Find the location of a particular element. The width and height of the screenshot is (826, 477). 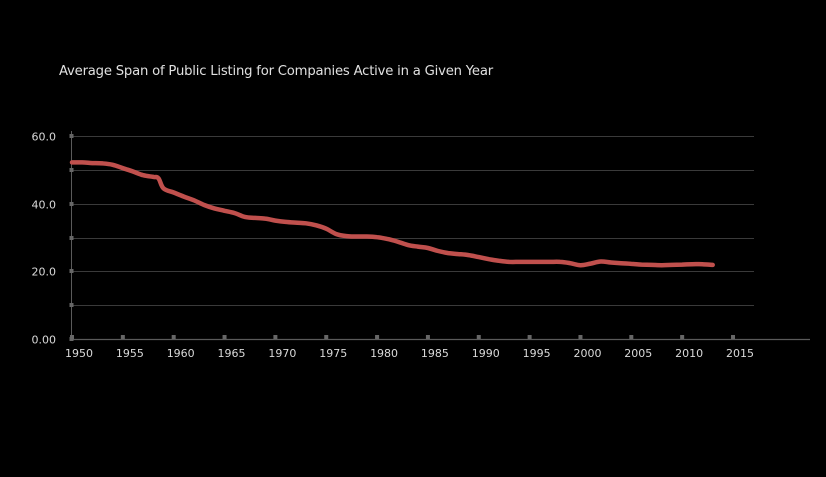

x-tick-label: 1955 is located at coordinates (130, 353).